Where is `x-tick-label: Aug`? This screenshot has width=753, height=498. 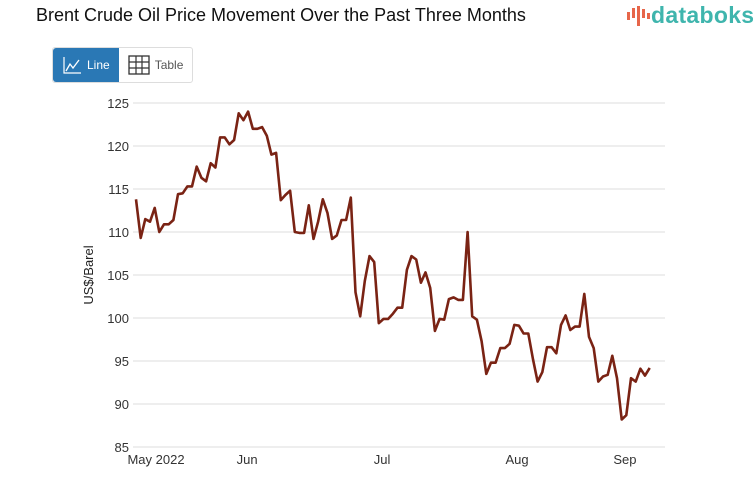
x-tick-label: Aug is located at coordinates (517, 459).